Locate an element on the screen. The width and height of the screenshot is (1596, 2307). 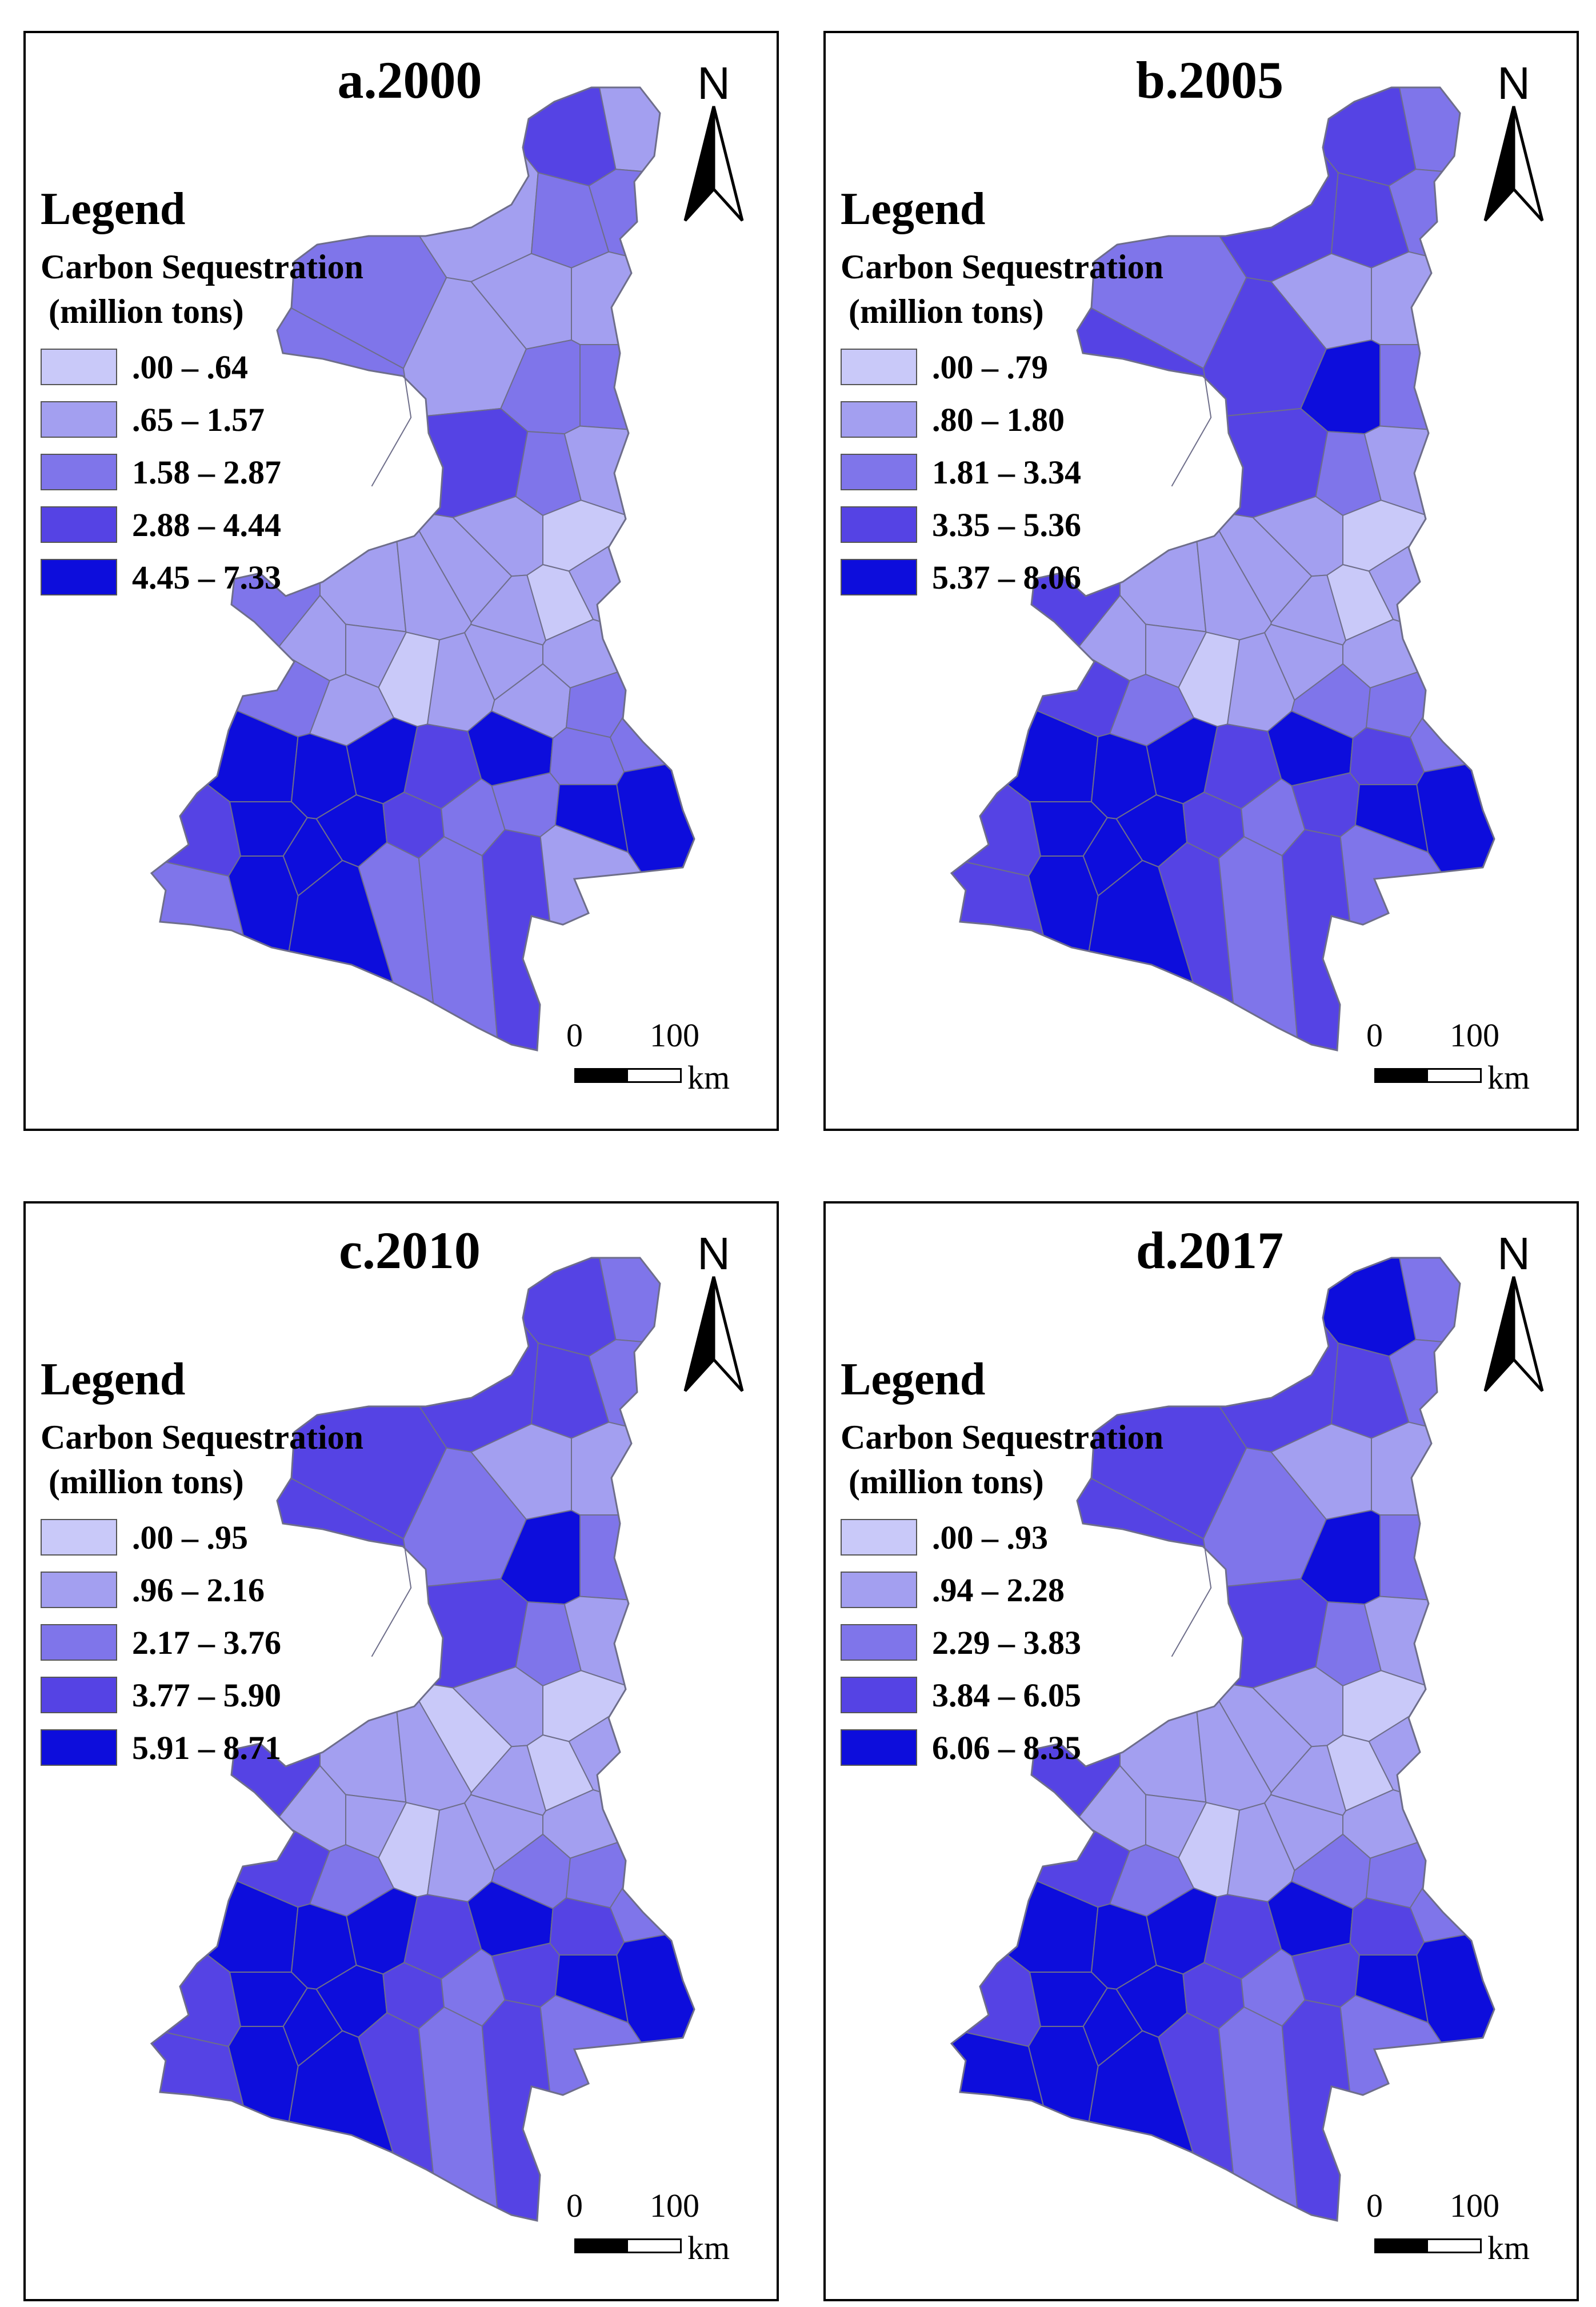
panel-title: b.2005 is located at coordinates (1209, 80).